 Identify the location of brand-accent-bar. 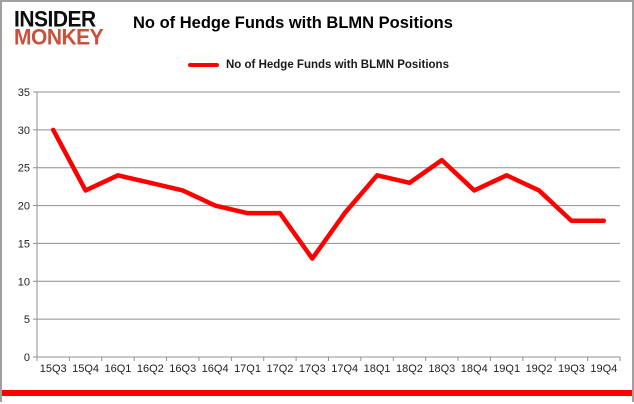
(317, 393).